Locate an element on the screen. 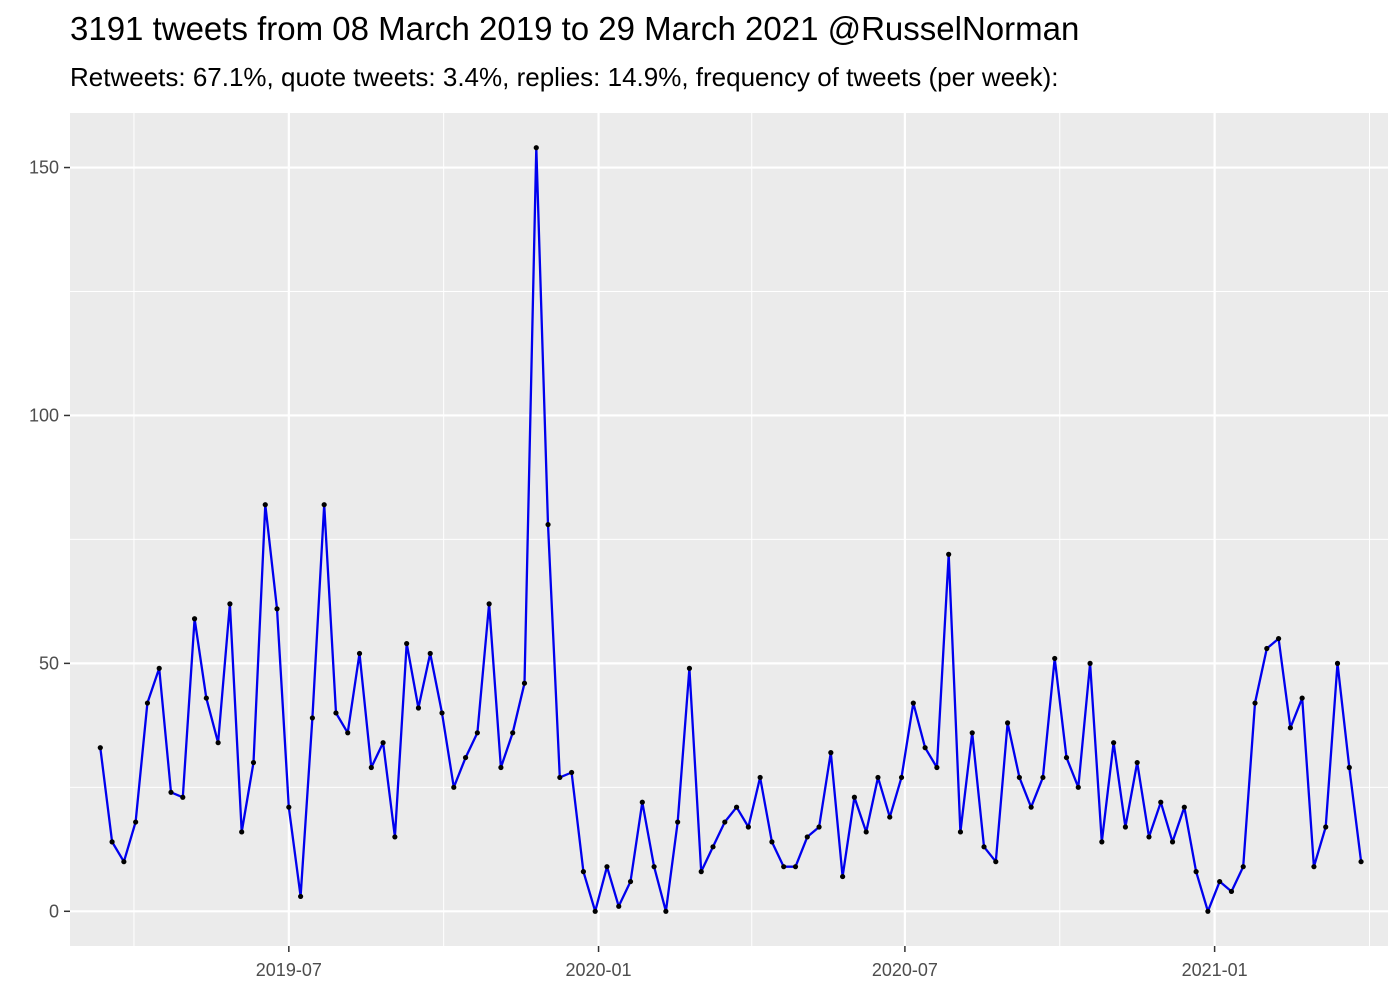  x-tick-label: 2019-07 is located at coordinates (289, 970).